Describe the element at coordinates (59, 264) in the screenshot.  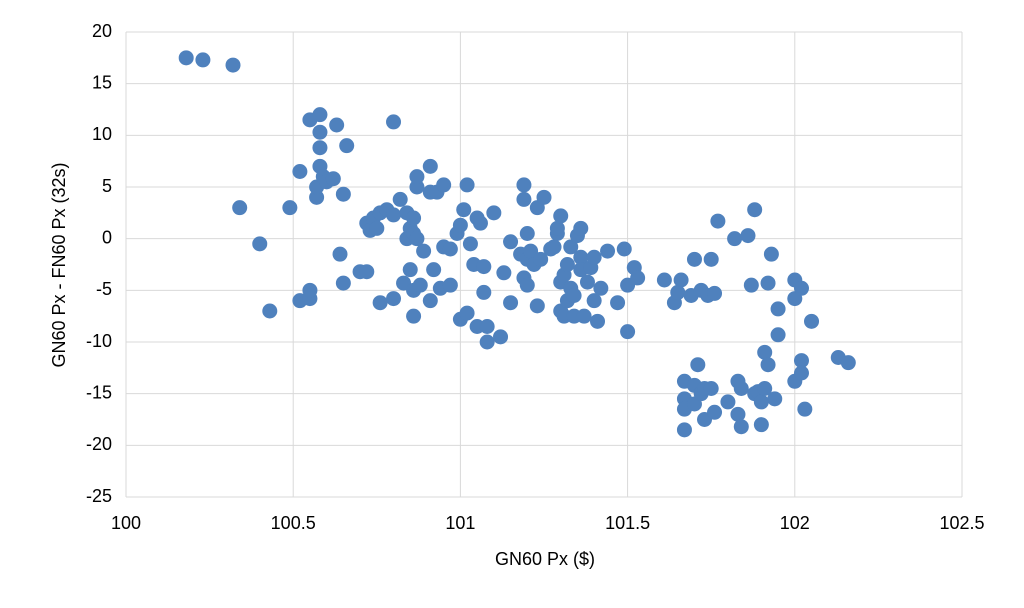
I see `y-axis-label: GN60 Px - FN60 Px (32s)` at that location.